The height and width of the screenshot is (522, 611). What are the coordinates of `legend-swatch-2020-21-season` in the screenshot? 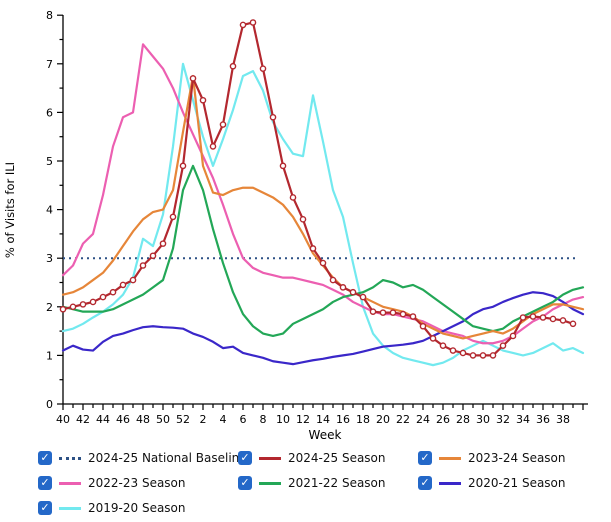 It's located at (450, 483).